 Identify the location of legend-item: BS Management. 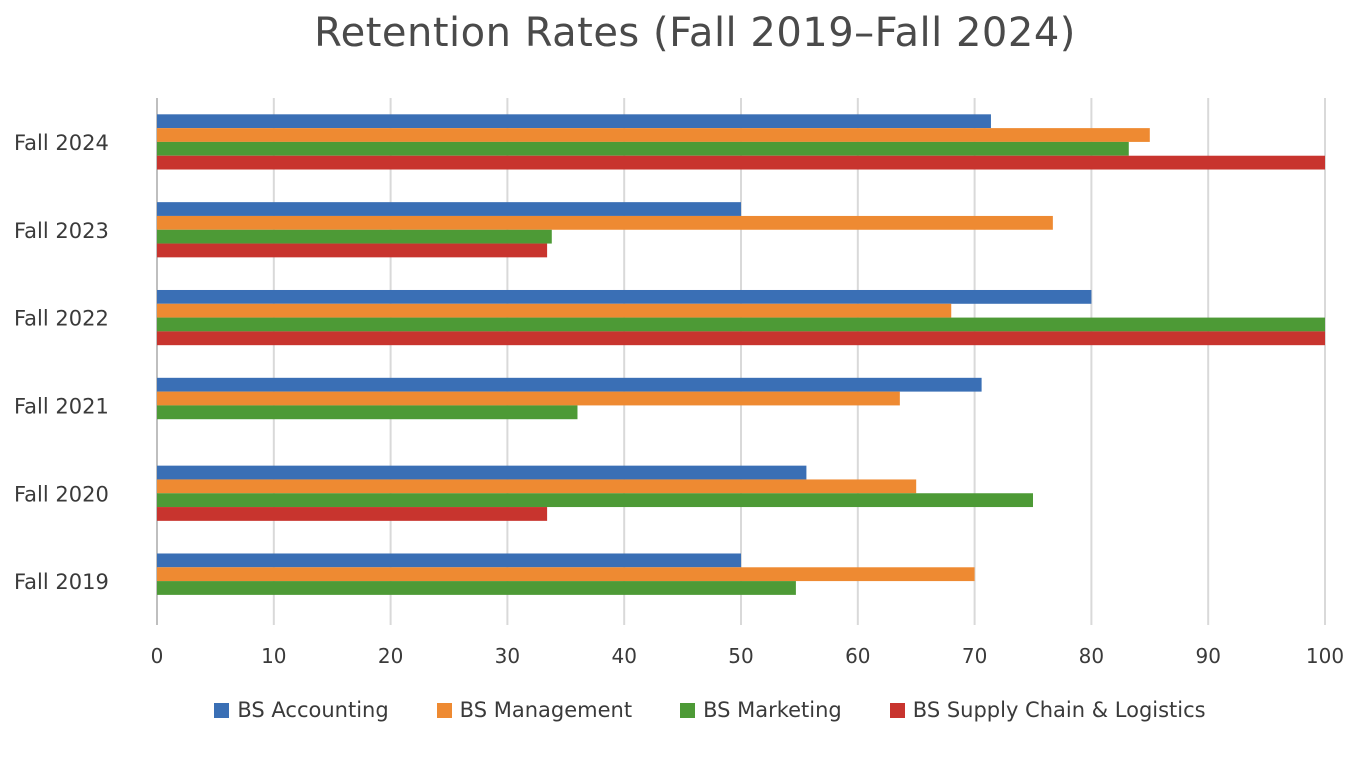
(534, 710).